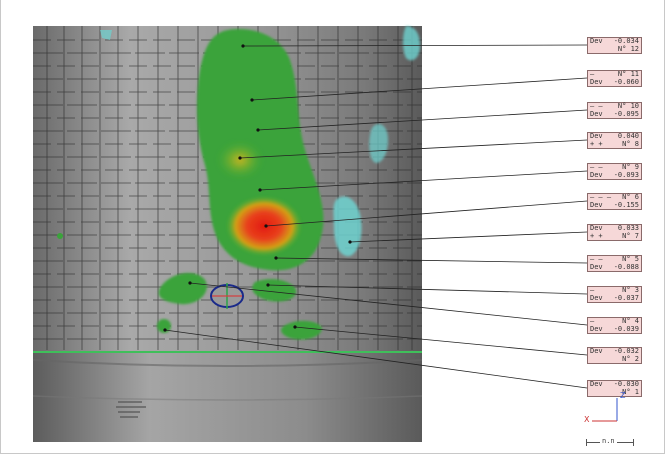 Image resolution: width=665 pixels, height=454 pixels. Describe the element at coordinates (601, 197) in the screenshot. I see `label-key: – – –` at that location.